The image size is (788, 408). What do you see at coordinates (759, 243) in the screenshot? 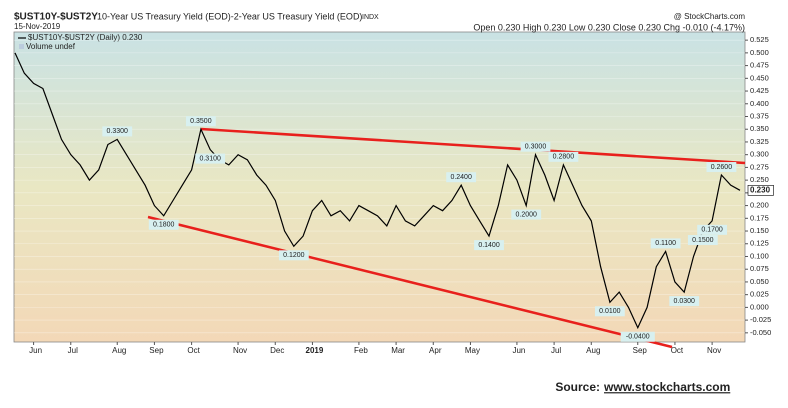
I see `y-tick-label: 0.125` at bounding box center [759, 243].